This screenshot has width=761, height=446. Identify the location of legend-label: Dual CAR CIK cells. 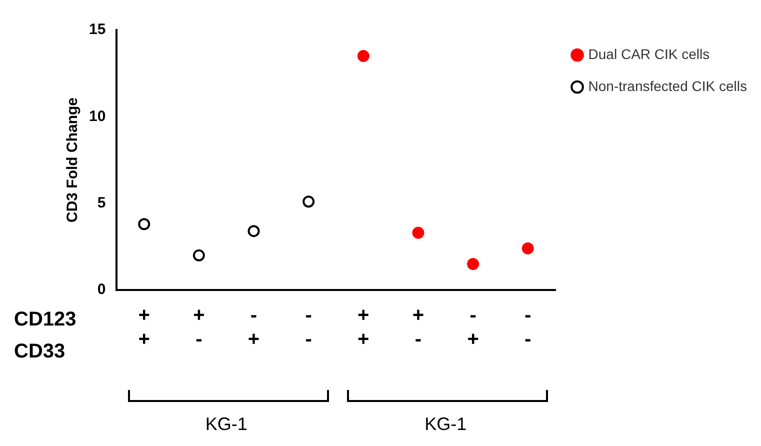
(649, 54).